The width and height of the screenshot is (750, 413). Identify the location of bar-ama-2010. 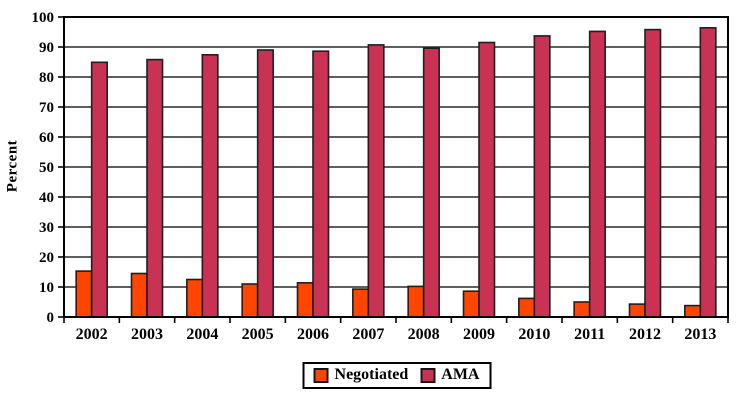
(542, 176).